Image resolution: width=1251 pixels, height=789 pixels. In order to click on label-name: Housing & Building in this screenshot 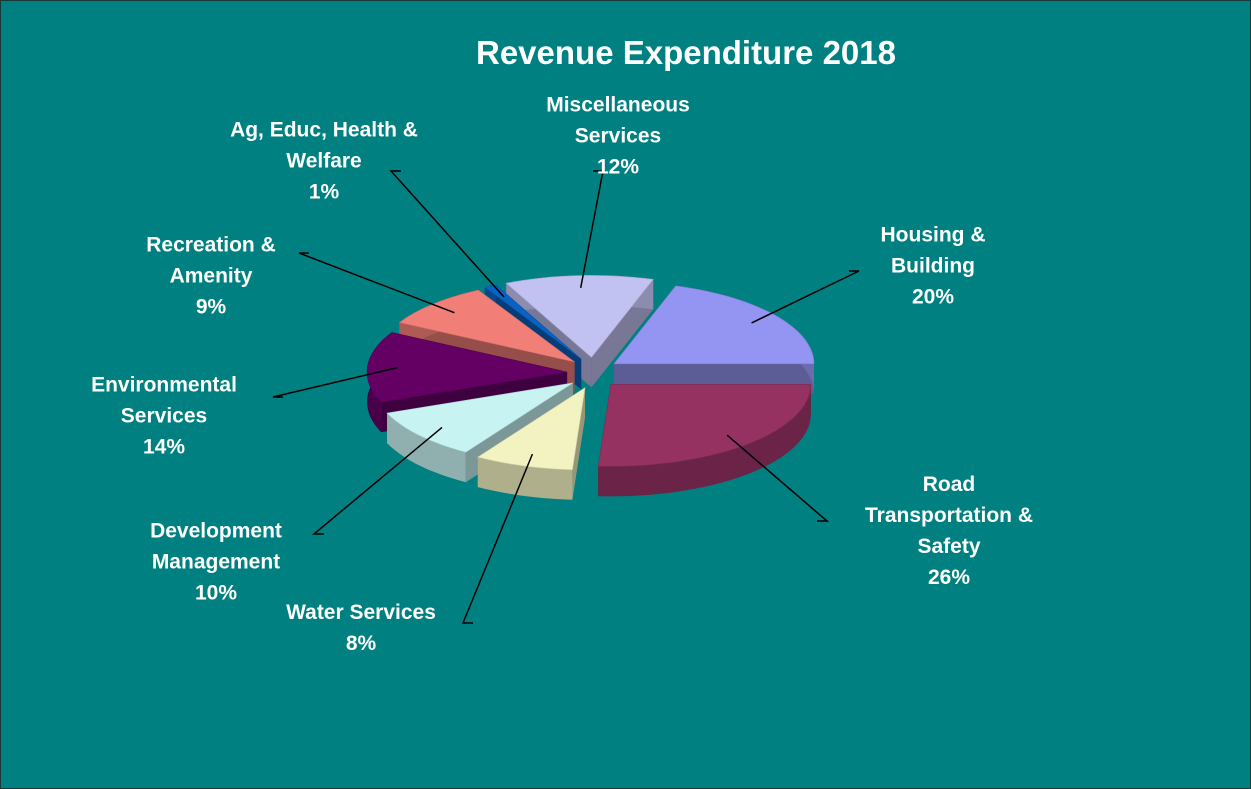, I will do `click(933, 250)`.